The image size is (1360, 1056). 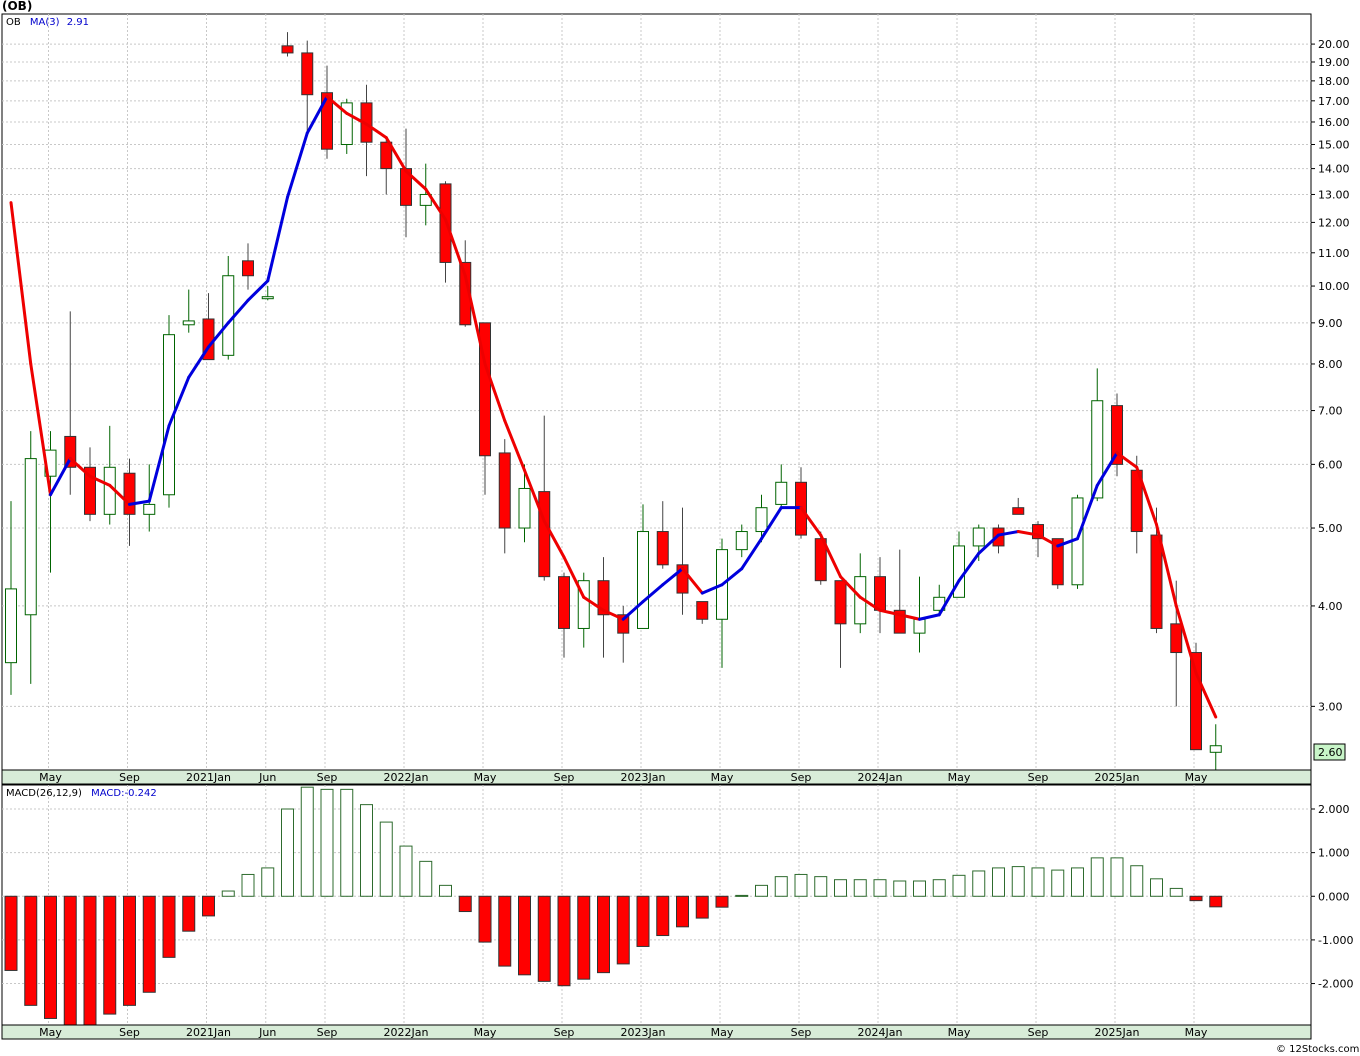 What do you see at coordinates (13, 22) in the screenshot?
I see `legend-symbol: OB` at bounding box center [13, 22].